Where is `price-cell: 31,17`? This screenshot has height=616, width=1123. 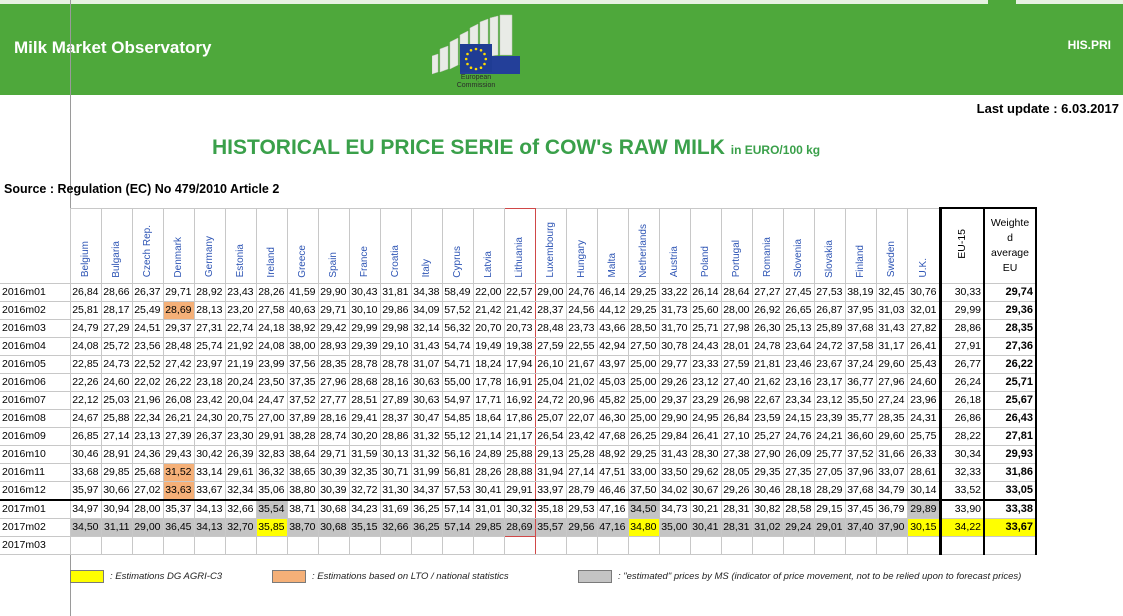 price-cell: 31,17 is located at coordinates (891, 346).